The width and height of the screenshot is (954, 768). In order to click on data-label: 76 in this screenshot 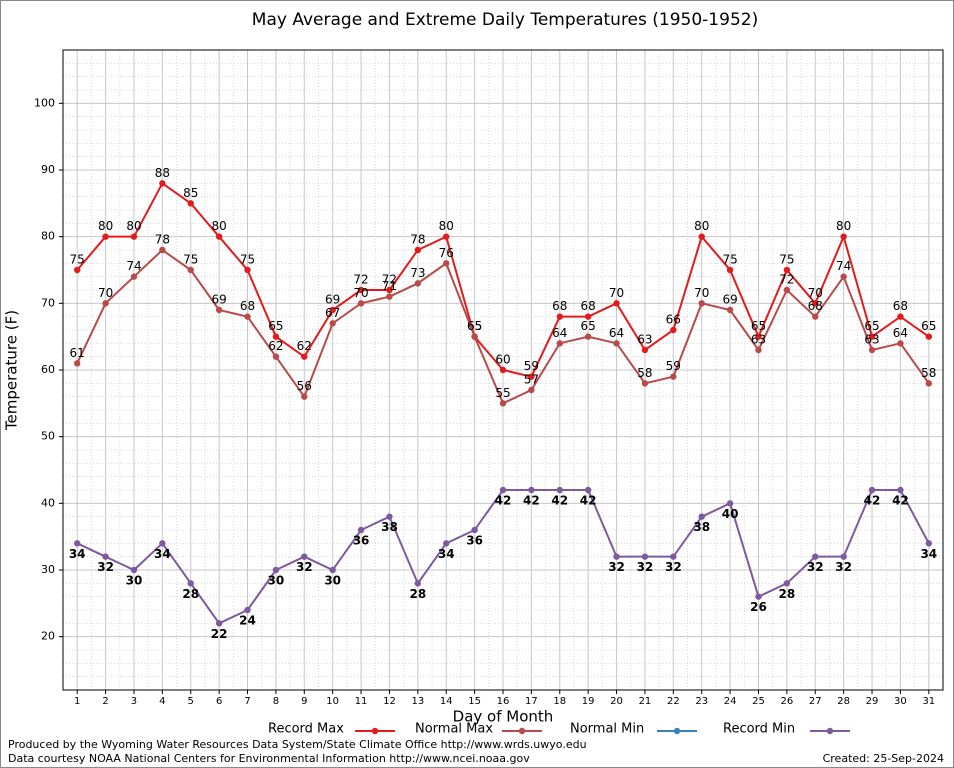, I will do `click(446, 253)`.